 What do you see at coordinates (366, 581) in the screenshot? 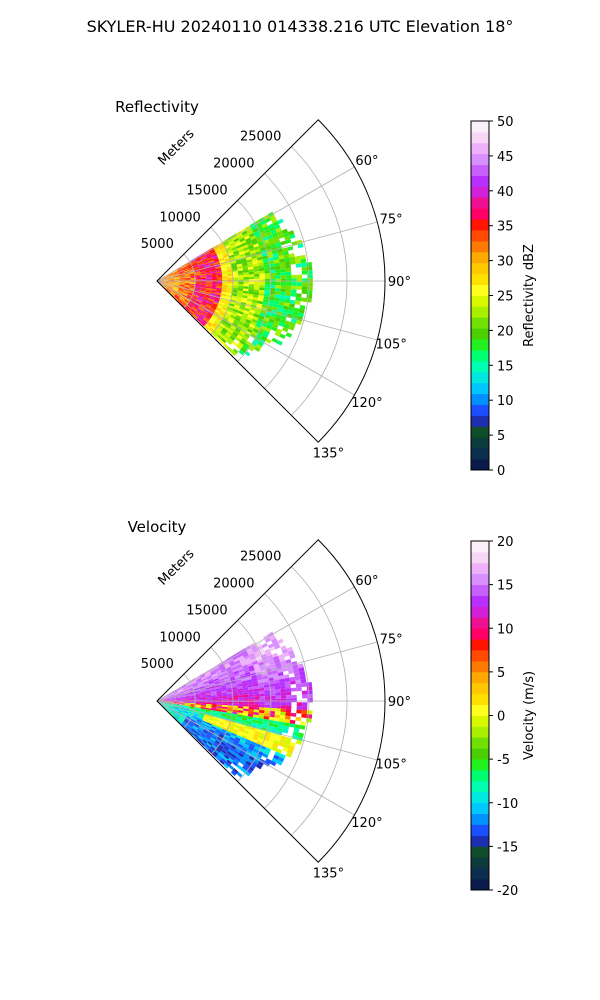
I see `azimuth-tick-label: 60°` at bounding box center [366, 581].